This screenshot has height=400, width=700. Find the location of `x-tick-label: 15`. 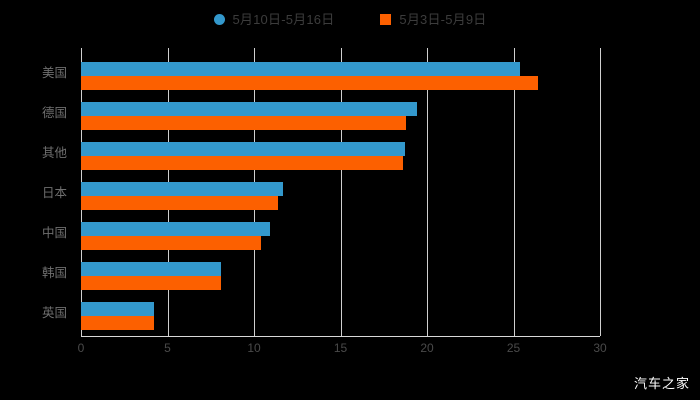

x-tick-label: 15 is located at coordinates (340, 348).